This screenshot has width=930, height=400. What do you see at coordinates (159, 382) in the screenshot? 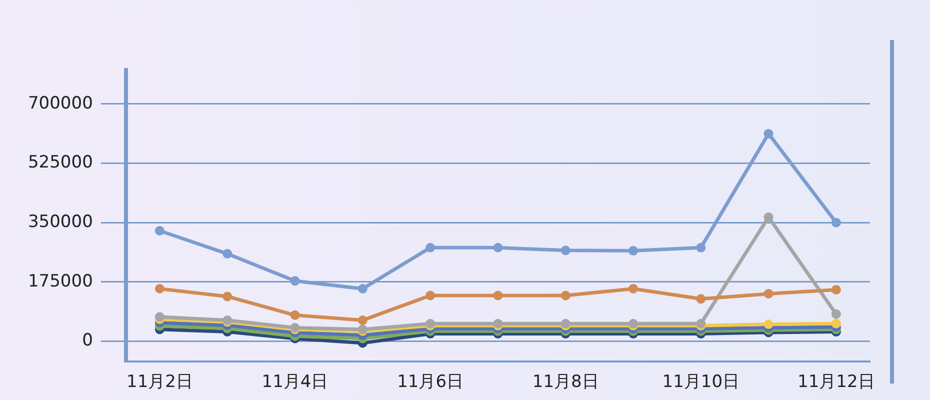
I see `x-tick-label: 11月2日` at bounding box center [159, 382].